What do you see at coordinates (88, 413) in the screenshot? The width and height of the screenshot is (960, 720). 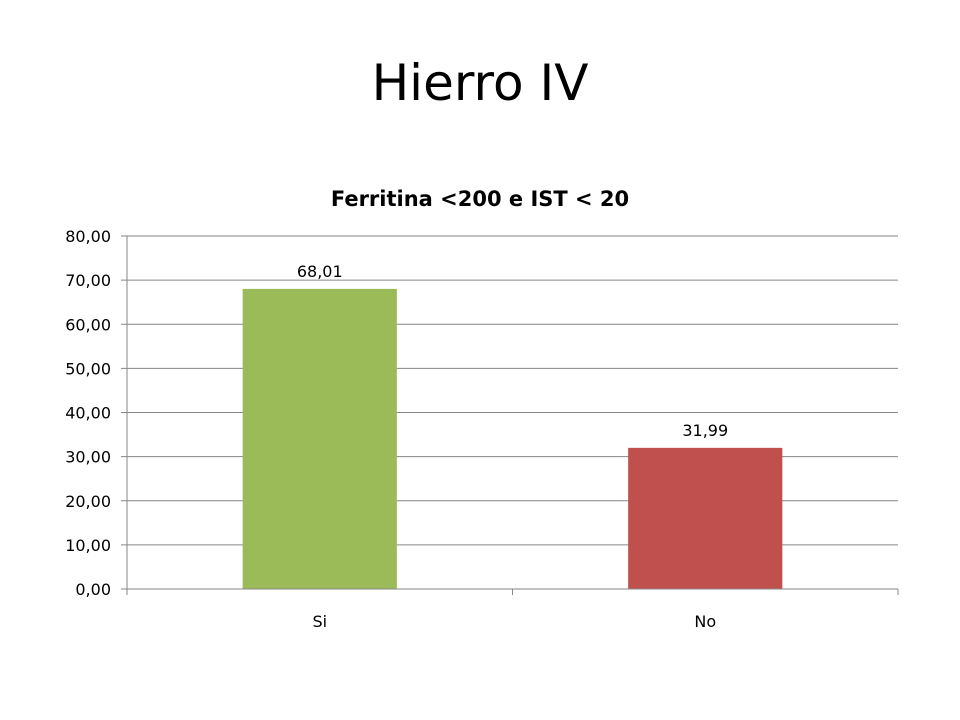 I see `y-tick-label: 40,00` at bounding box center [88, 413].